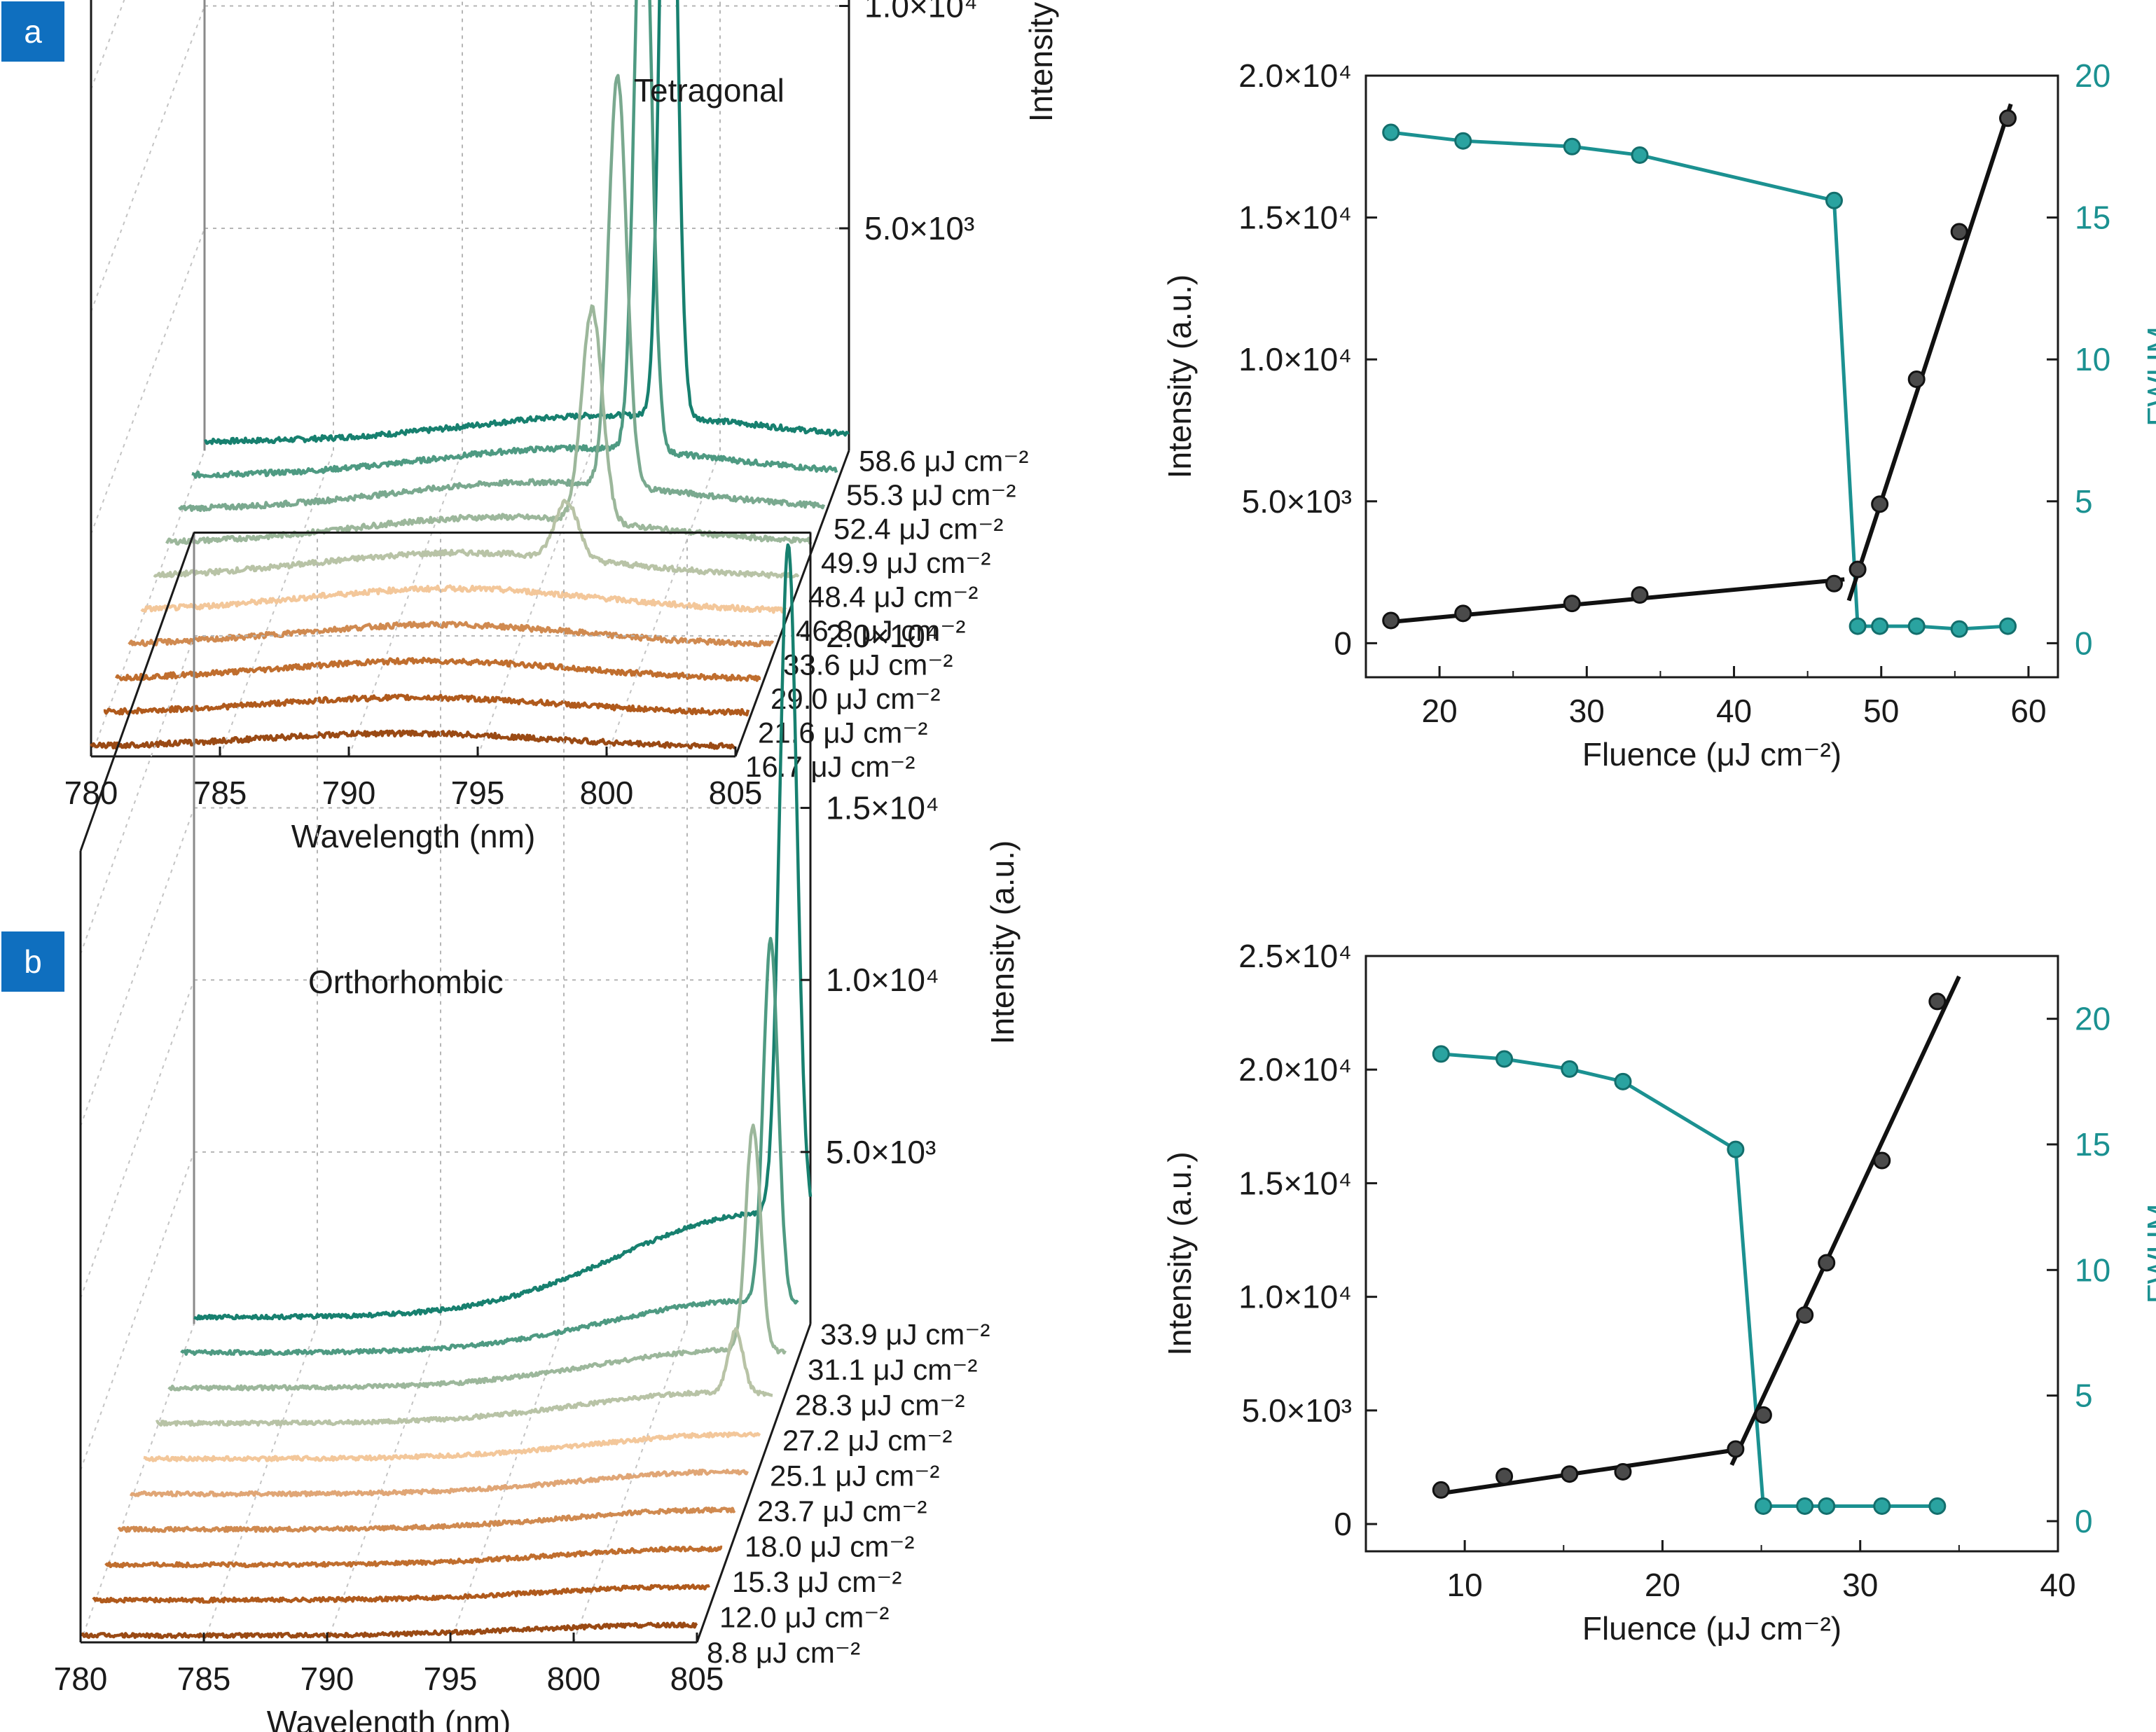 The image size is (2156, 1732). I want to click on fluence-label: 29.0 μJ cm⁻², so click(855, 699).